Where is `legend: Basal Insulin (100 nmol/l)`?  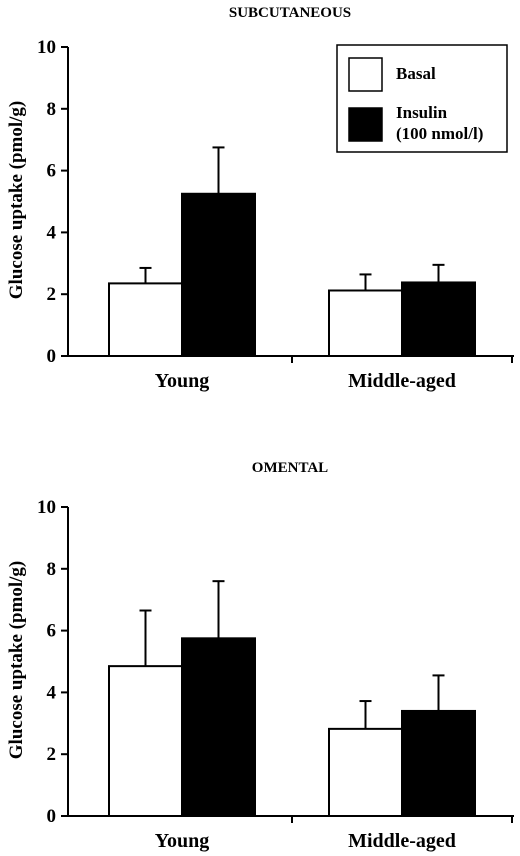
legend: Basal Insulin (100 nmol/l) is located at coordinates (422, 98).